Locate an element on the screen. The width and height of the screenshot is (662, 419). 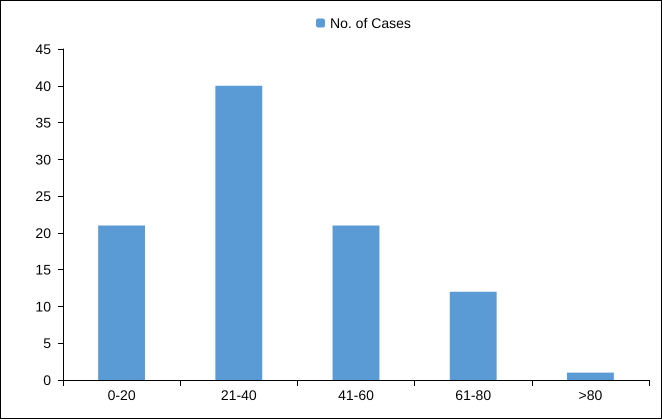
x-tick-label: >80 is located at coordinates (590, 395).